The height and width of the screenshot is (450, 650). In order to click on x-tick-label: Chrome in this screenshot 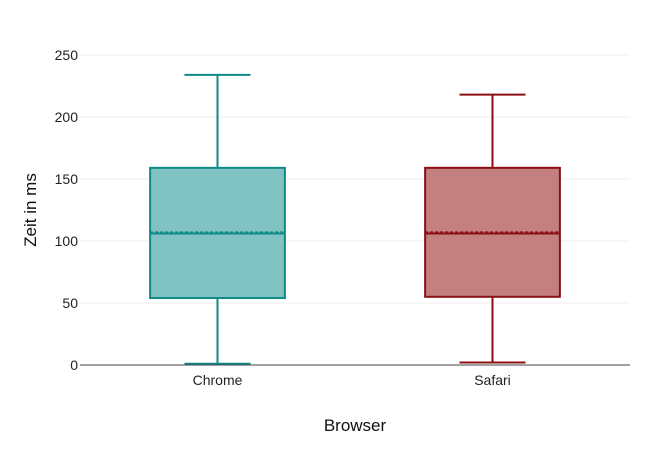, I will do `click(218, 380)`.